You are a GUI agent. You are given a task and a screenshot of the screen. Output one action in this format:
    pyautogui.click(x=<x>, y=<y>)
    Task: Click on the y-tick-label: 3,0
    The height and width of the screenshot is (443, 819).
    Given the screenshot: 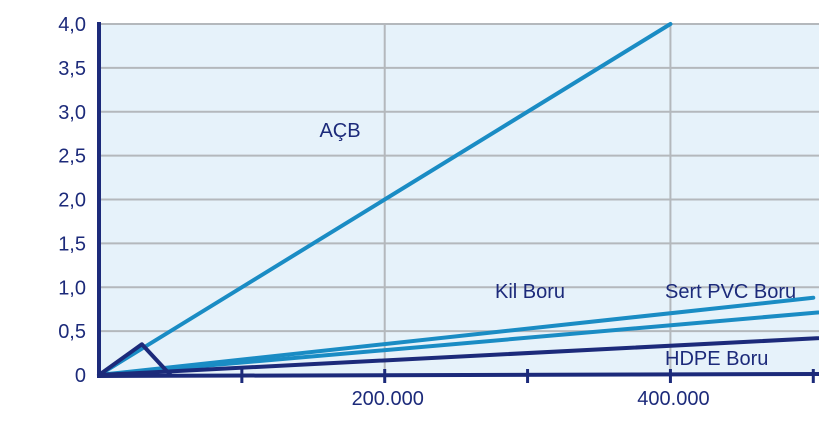 What is the action you would take?
    pyautogui.click(x=72, y=113)
    